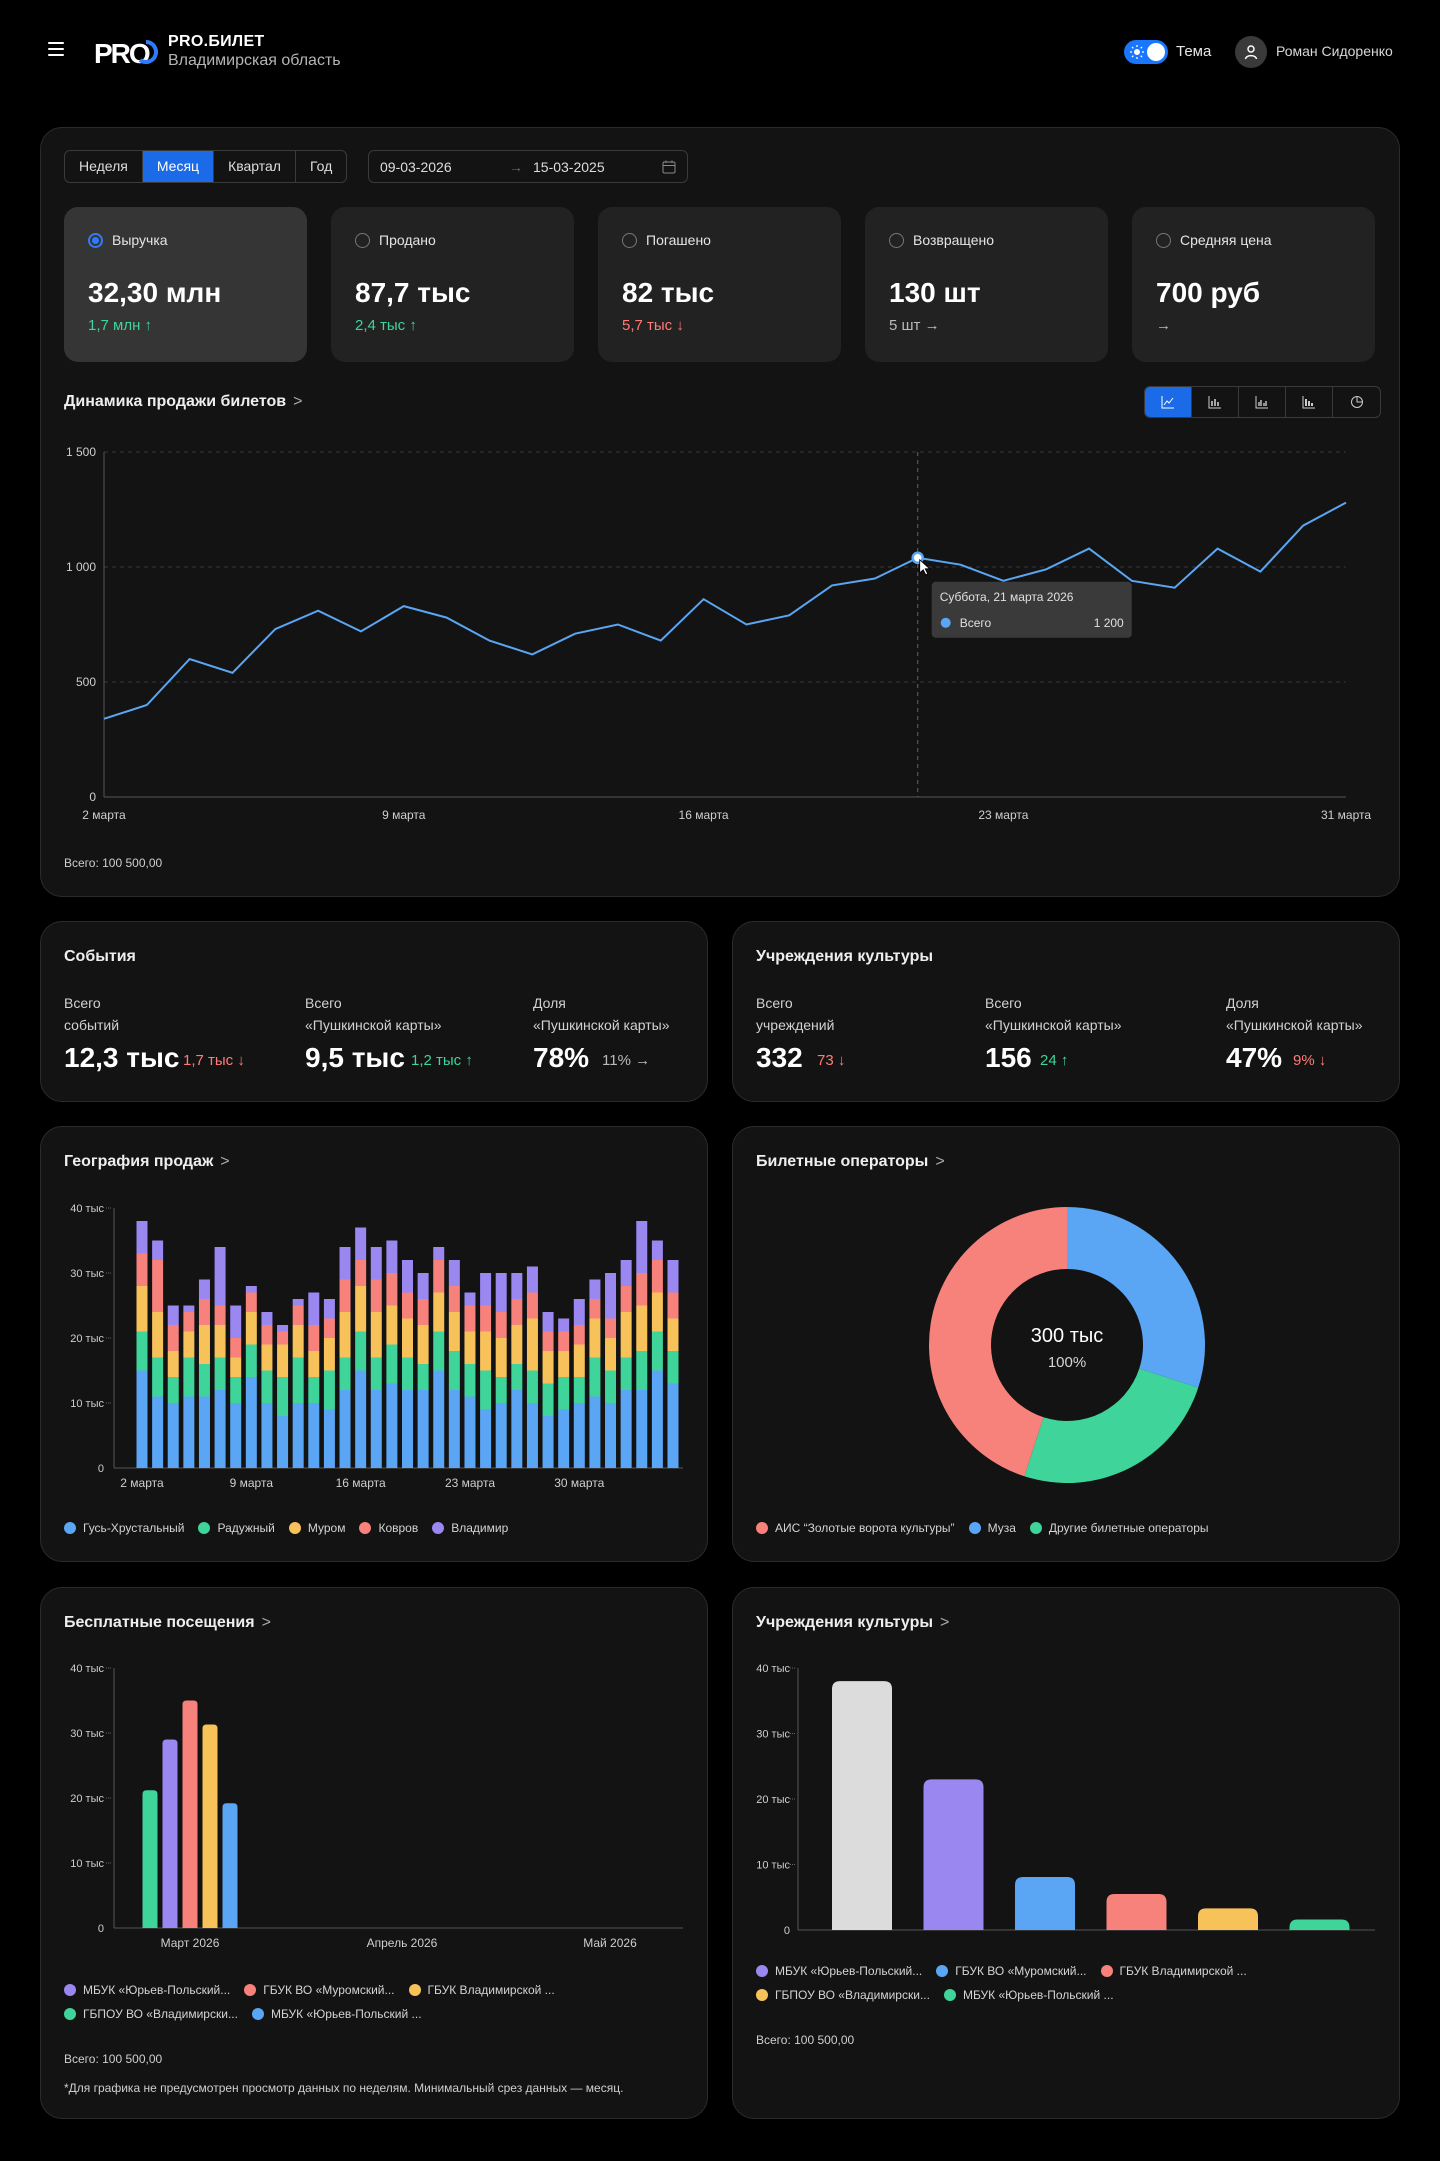 This screenshot has width=1440, height=2161. What do you see at coordinates (850, 1161) in the screenshot?
I see `operators-title: Билетные операторы >` at bounding box center [850, 1161].